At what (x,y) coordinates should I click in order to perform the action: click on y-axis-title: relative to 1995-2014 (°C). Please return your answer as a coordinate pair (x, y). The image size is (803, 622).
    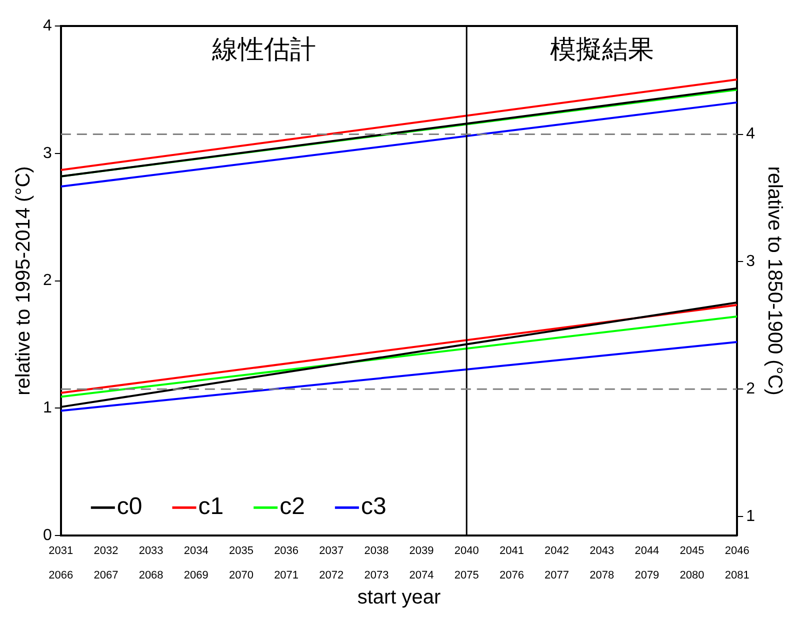
    Looking at the image, I should click on (23, 281).